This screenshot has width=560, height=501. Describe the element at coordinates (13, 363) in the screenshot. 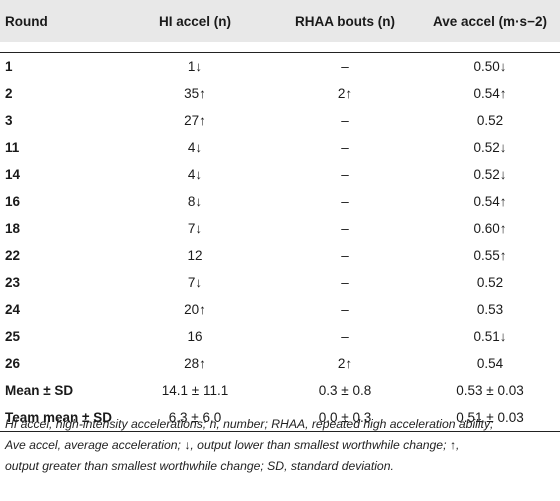

I see `cell-round: 26` at that location.